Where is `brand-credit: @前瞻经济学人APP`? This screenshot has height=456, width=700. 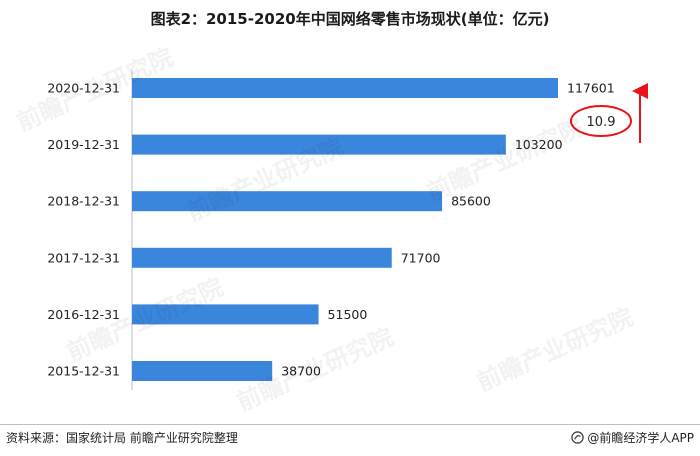 brand-credit: @前瞻经济学人APP is located at coordinates (632, 437).